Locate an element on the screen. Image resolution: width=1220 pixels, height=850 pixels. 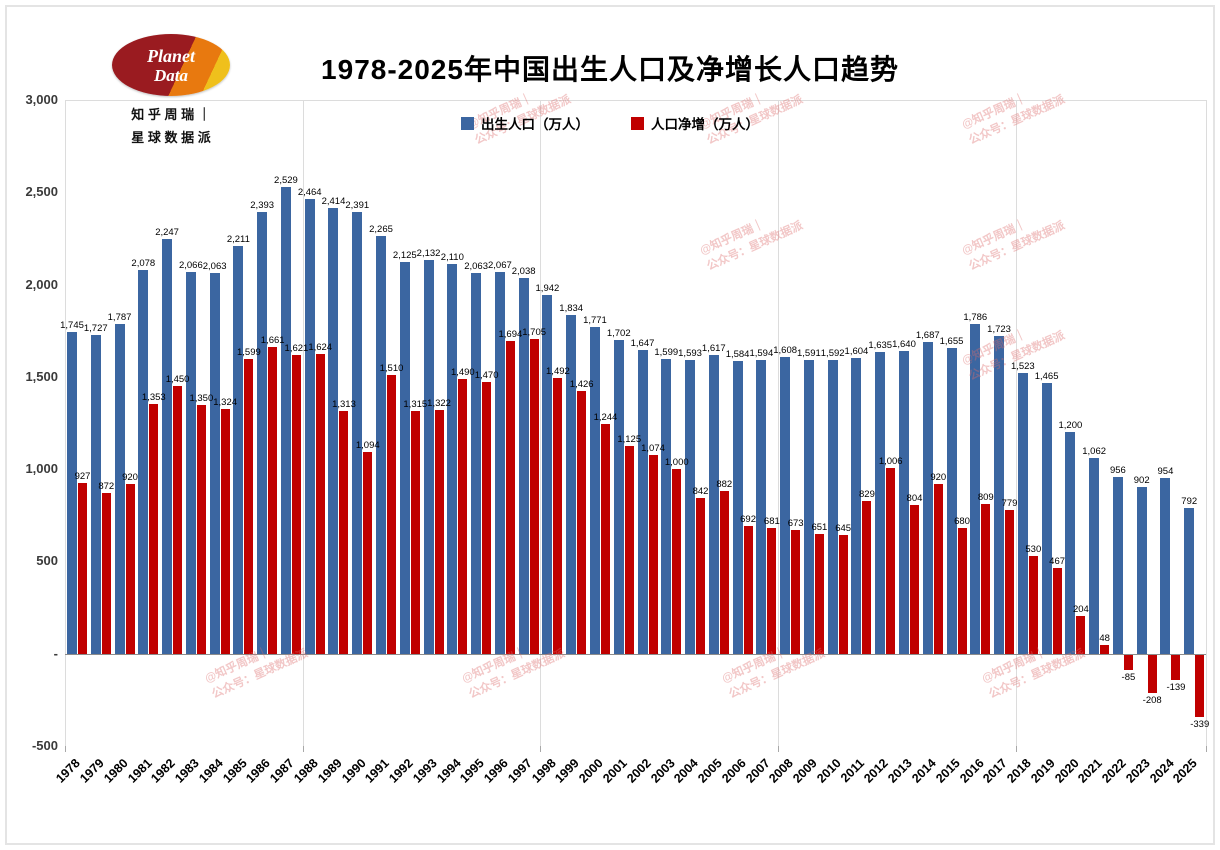
bar-value-label-birth: 1,727 is located at coordinates (95, 328).